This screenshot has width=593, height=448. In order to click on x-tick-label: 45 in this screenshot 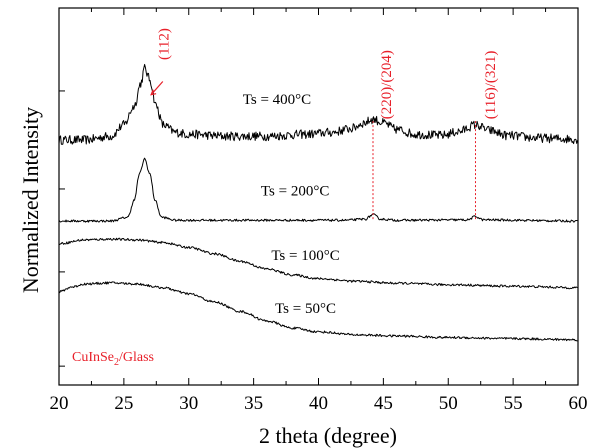, I will do `click(383, 403)`.